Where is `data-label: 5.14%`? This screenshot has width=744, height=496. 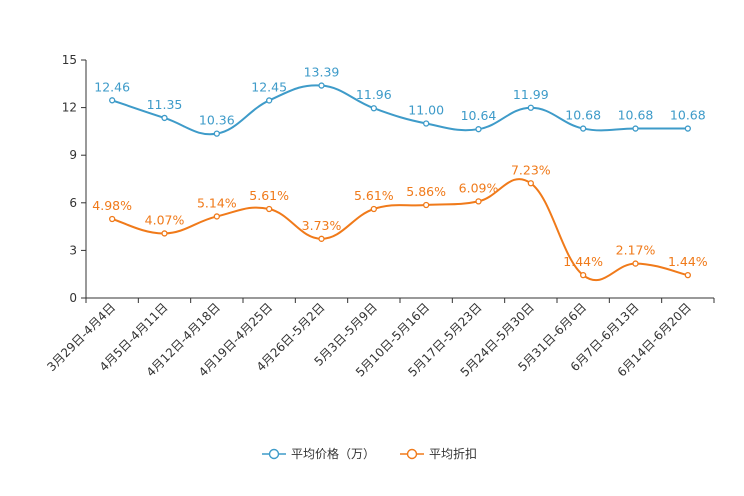 data-label: 5.14% is located at coordinates (217, 202).